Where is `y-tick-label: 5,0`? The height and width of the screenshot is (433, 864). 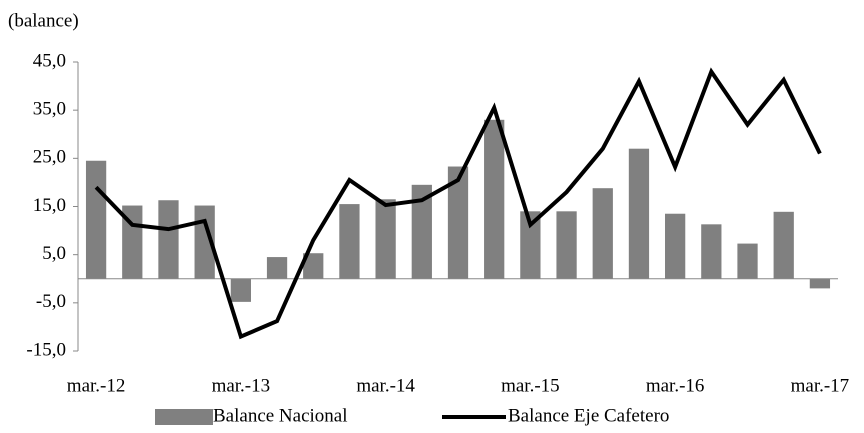
y-tick-label: 5,0 is located at coordinates (54, 253).